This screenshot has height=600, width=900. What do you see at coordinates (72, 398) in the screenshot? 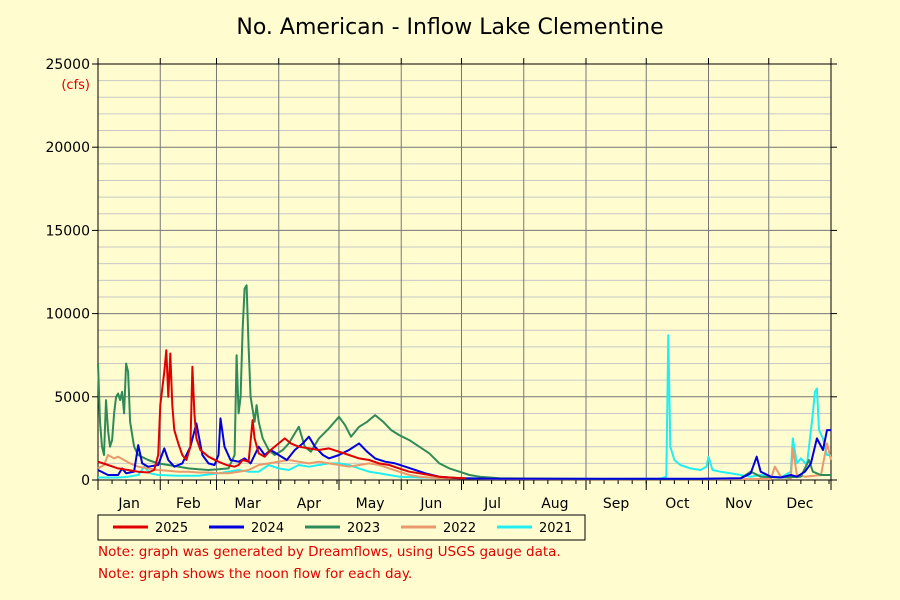
I see `y-tick-label: 5000` at bounding box center [72, 398].